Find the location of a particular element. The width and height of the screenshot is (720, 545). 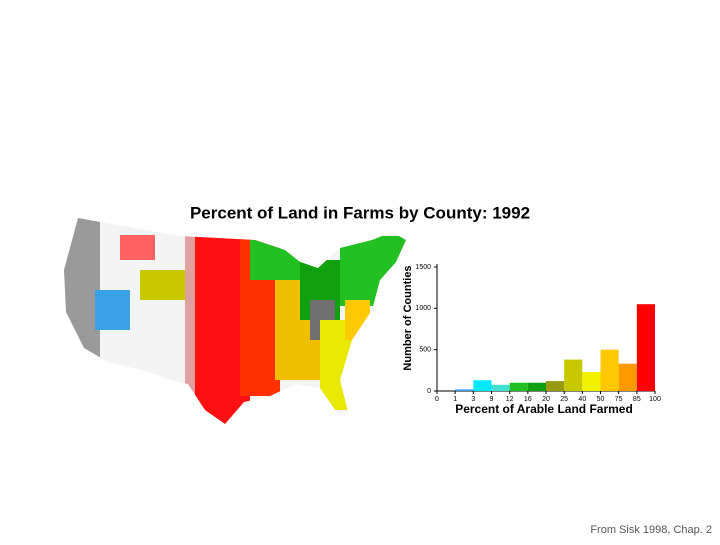

x-tick-label: 100 is located at coordinates (655, 399).